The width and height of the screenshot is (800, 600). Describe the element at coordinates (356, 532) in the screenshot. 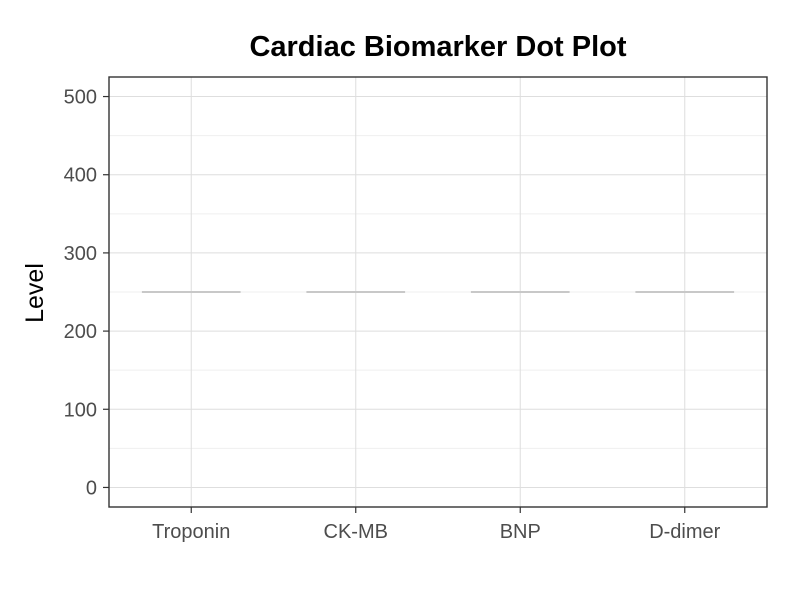

I see `x-tick-label: CK-MB` at that location.